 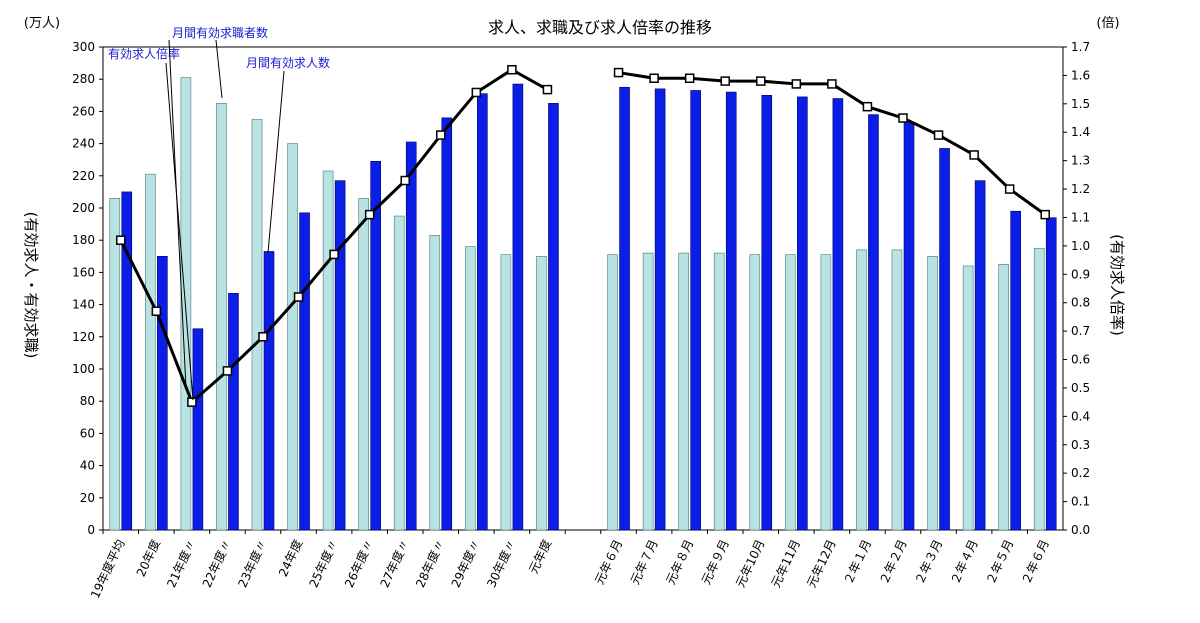 I want to click on right-tick-label: 0.3, so click(x=1080, y=445).